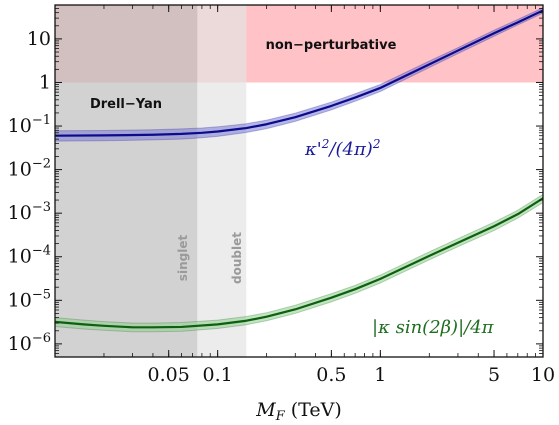 This screenshot has height=425, width=559. What do you see at coordinates (342, 148) in the screenshot?
I see `blue-curve-label: κ'2/(4π)2` at bounding box center [342, 148].